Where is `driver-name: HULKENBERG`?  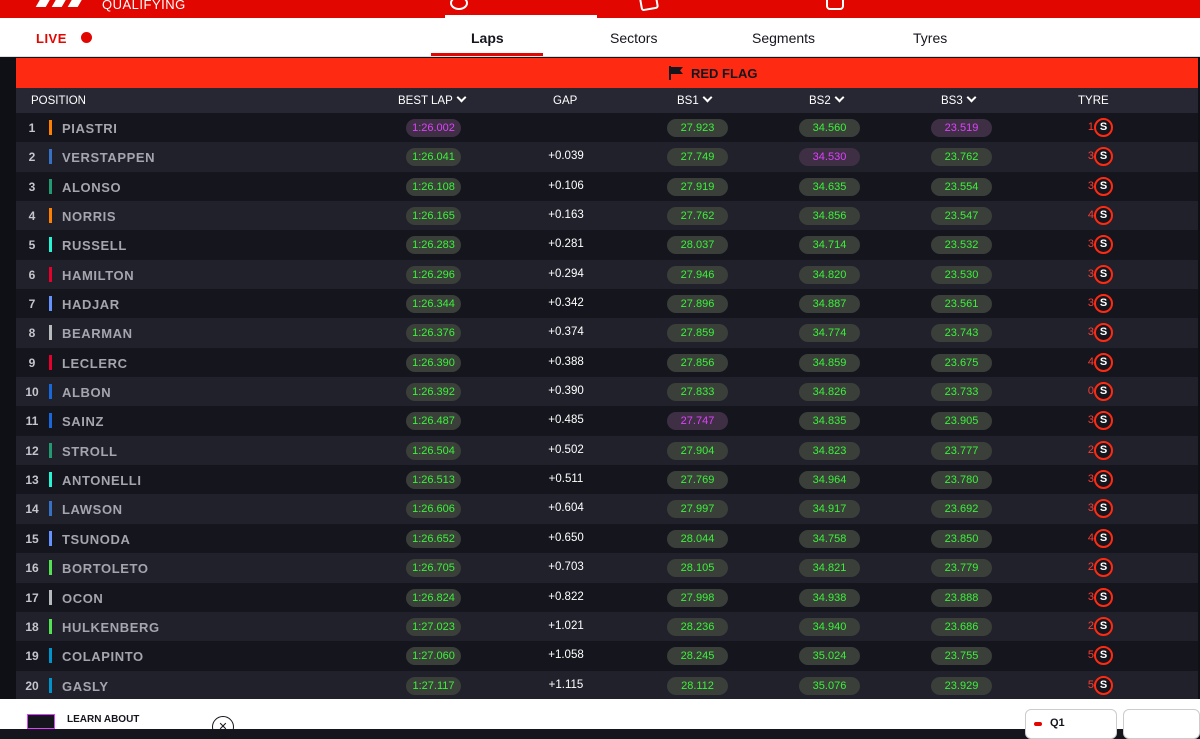 driver-name: HULKENBERG is located at coordinates (111, 627).